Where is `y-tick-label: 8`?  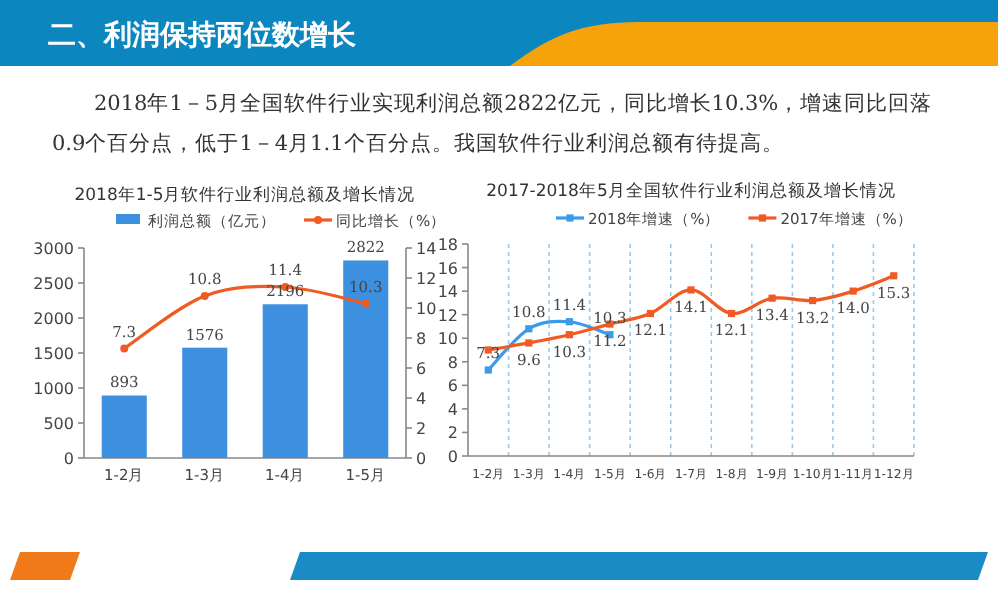 y-tick-label: 8 is located at coordinates (452, 362).